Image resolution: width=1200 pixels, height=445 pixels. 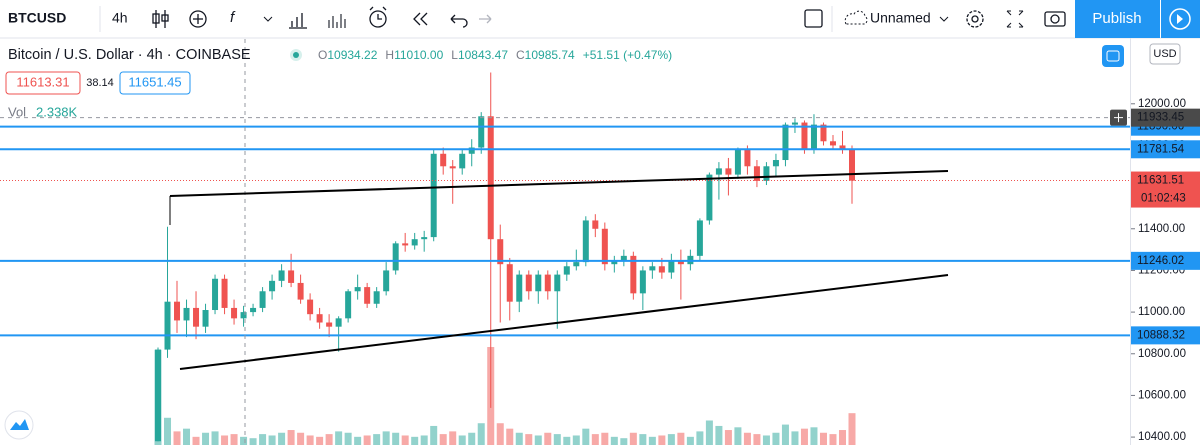 I want to click on settings-icon, so click(x=975, y=19).